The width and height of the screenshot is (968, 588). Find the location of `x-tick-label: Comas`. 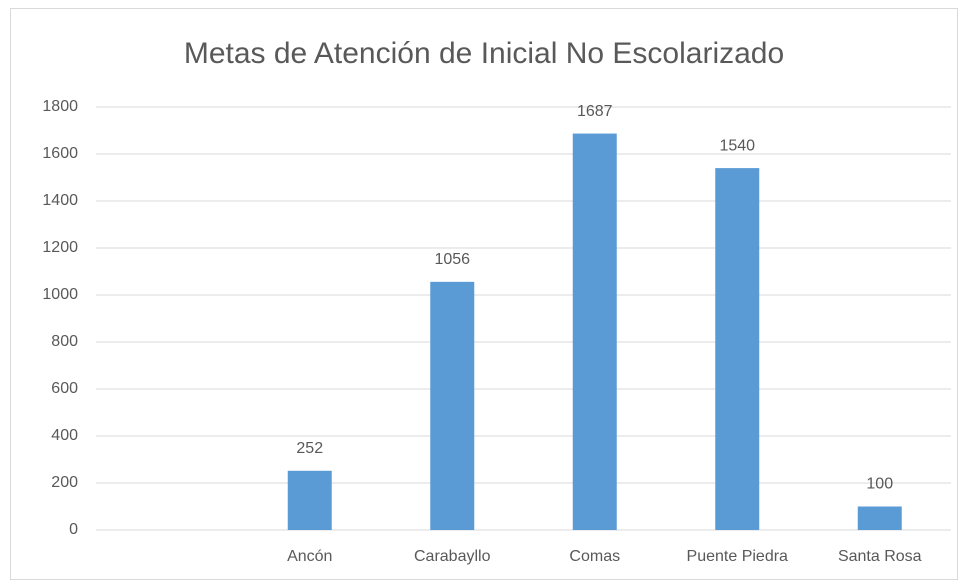

x-tick-label: Comas is located at coordinates (594, 556).